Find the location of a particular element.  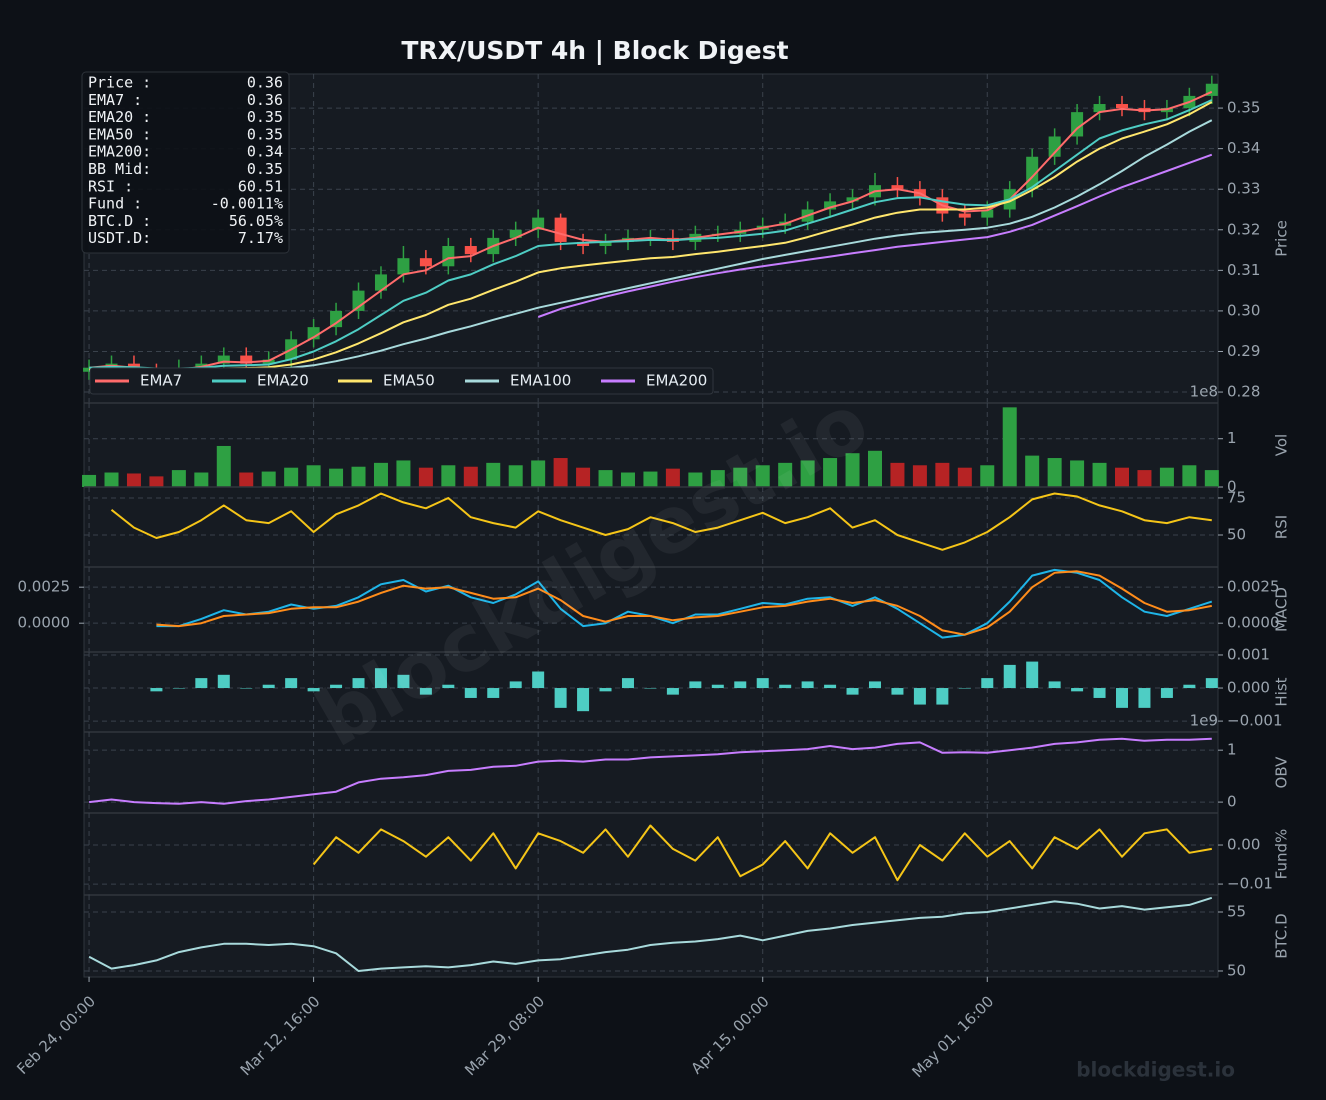

y-tick-label: 0.0000 is located at coordinates (1253, 623).